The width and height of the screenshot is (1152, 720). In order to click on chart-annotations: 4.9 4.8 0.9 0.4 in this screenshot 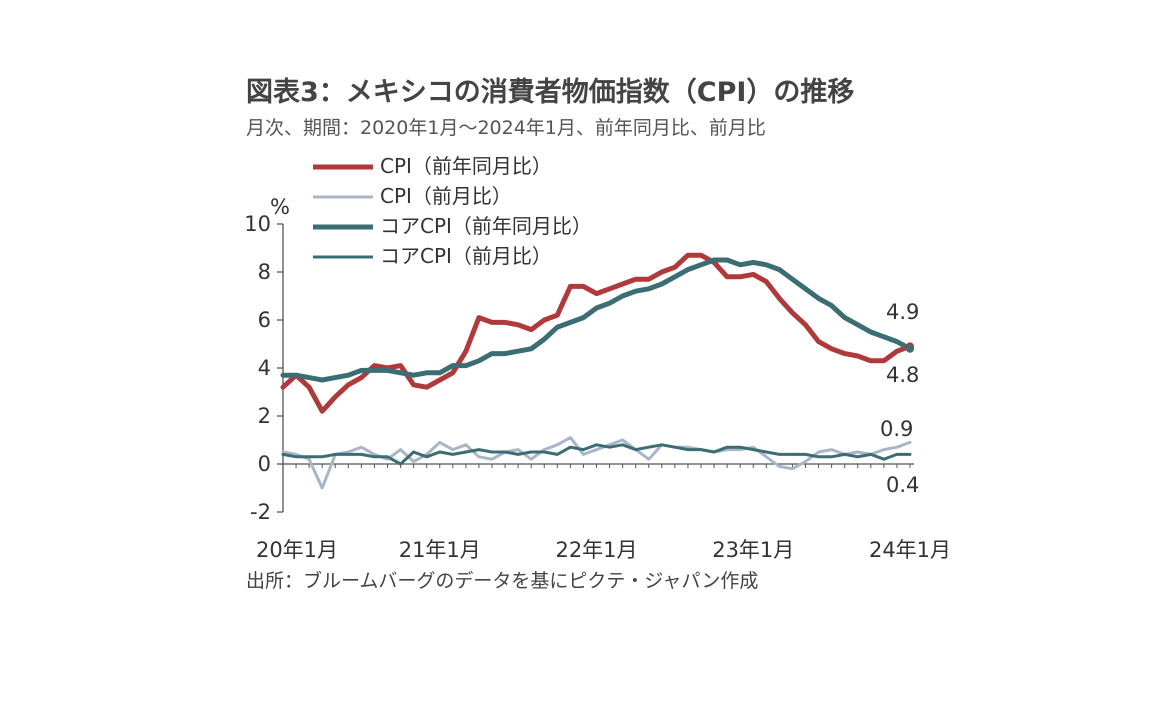, I will do `click(899, 398)`.